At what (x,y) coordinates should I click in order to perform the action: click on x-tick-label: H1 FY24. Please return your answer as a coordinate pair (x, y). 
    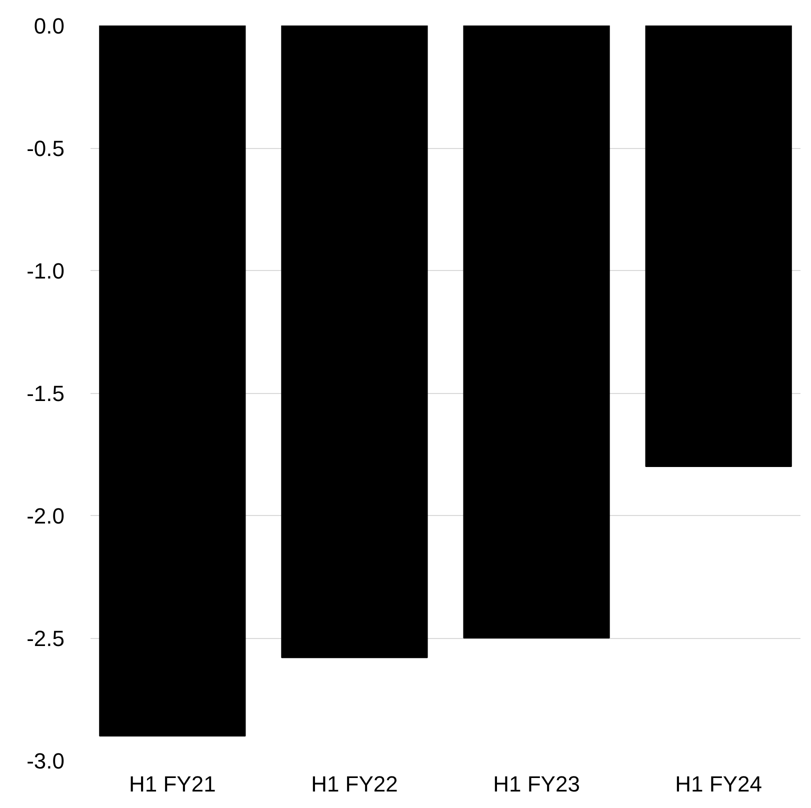
    Looking at the image, I should click on (718, 784).